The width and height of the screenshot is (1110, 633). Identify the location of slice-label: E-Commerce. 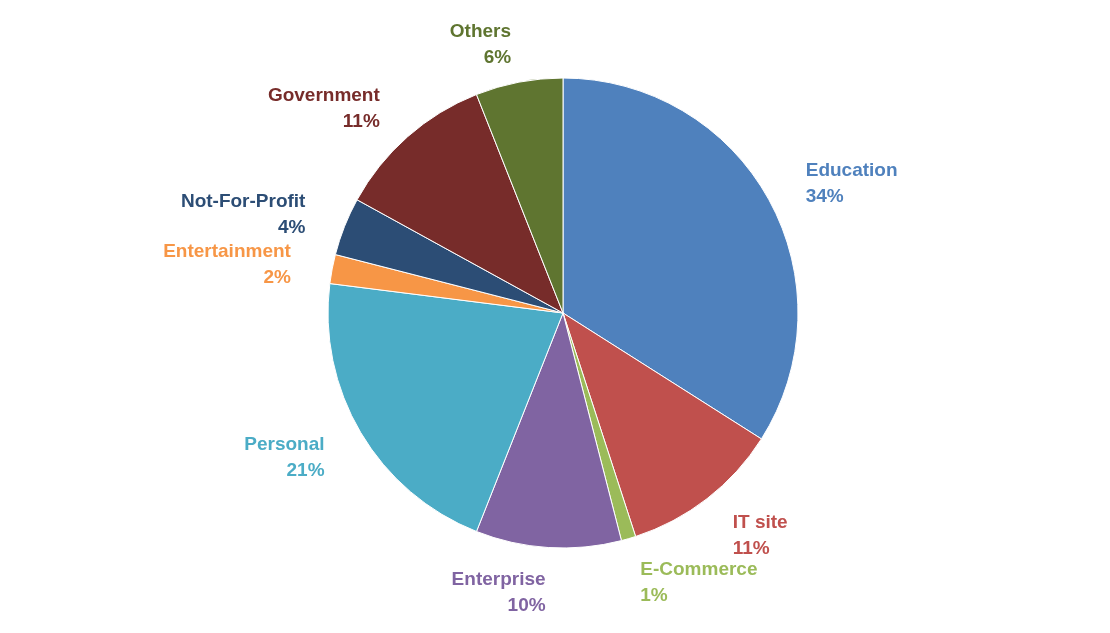
(699, 568).